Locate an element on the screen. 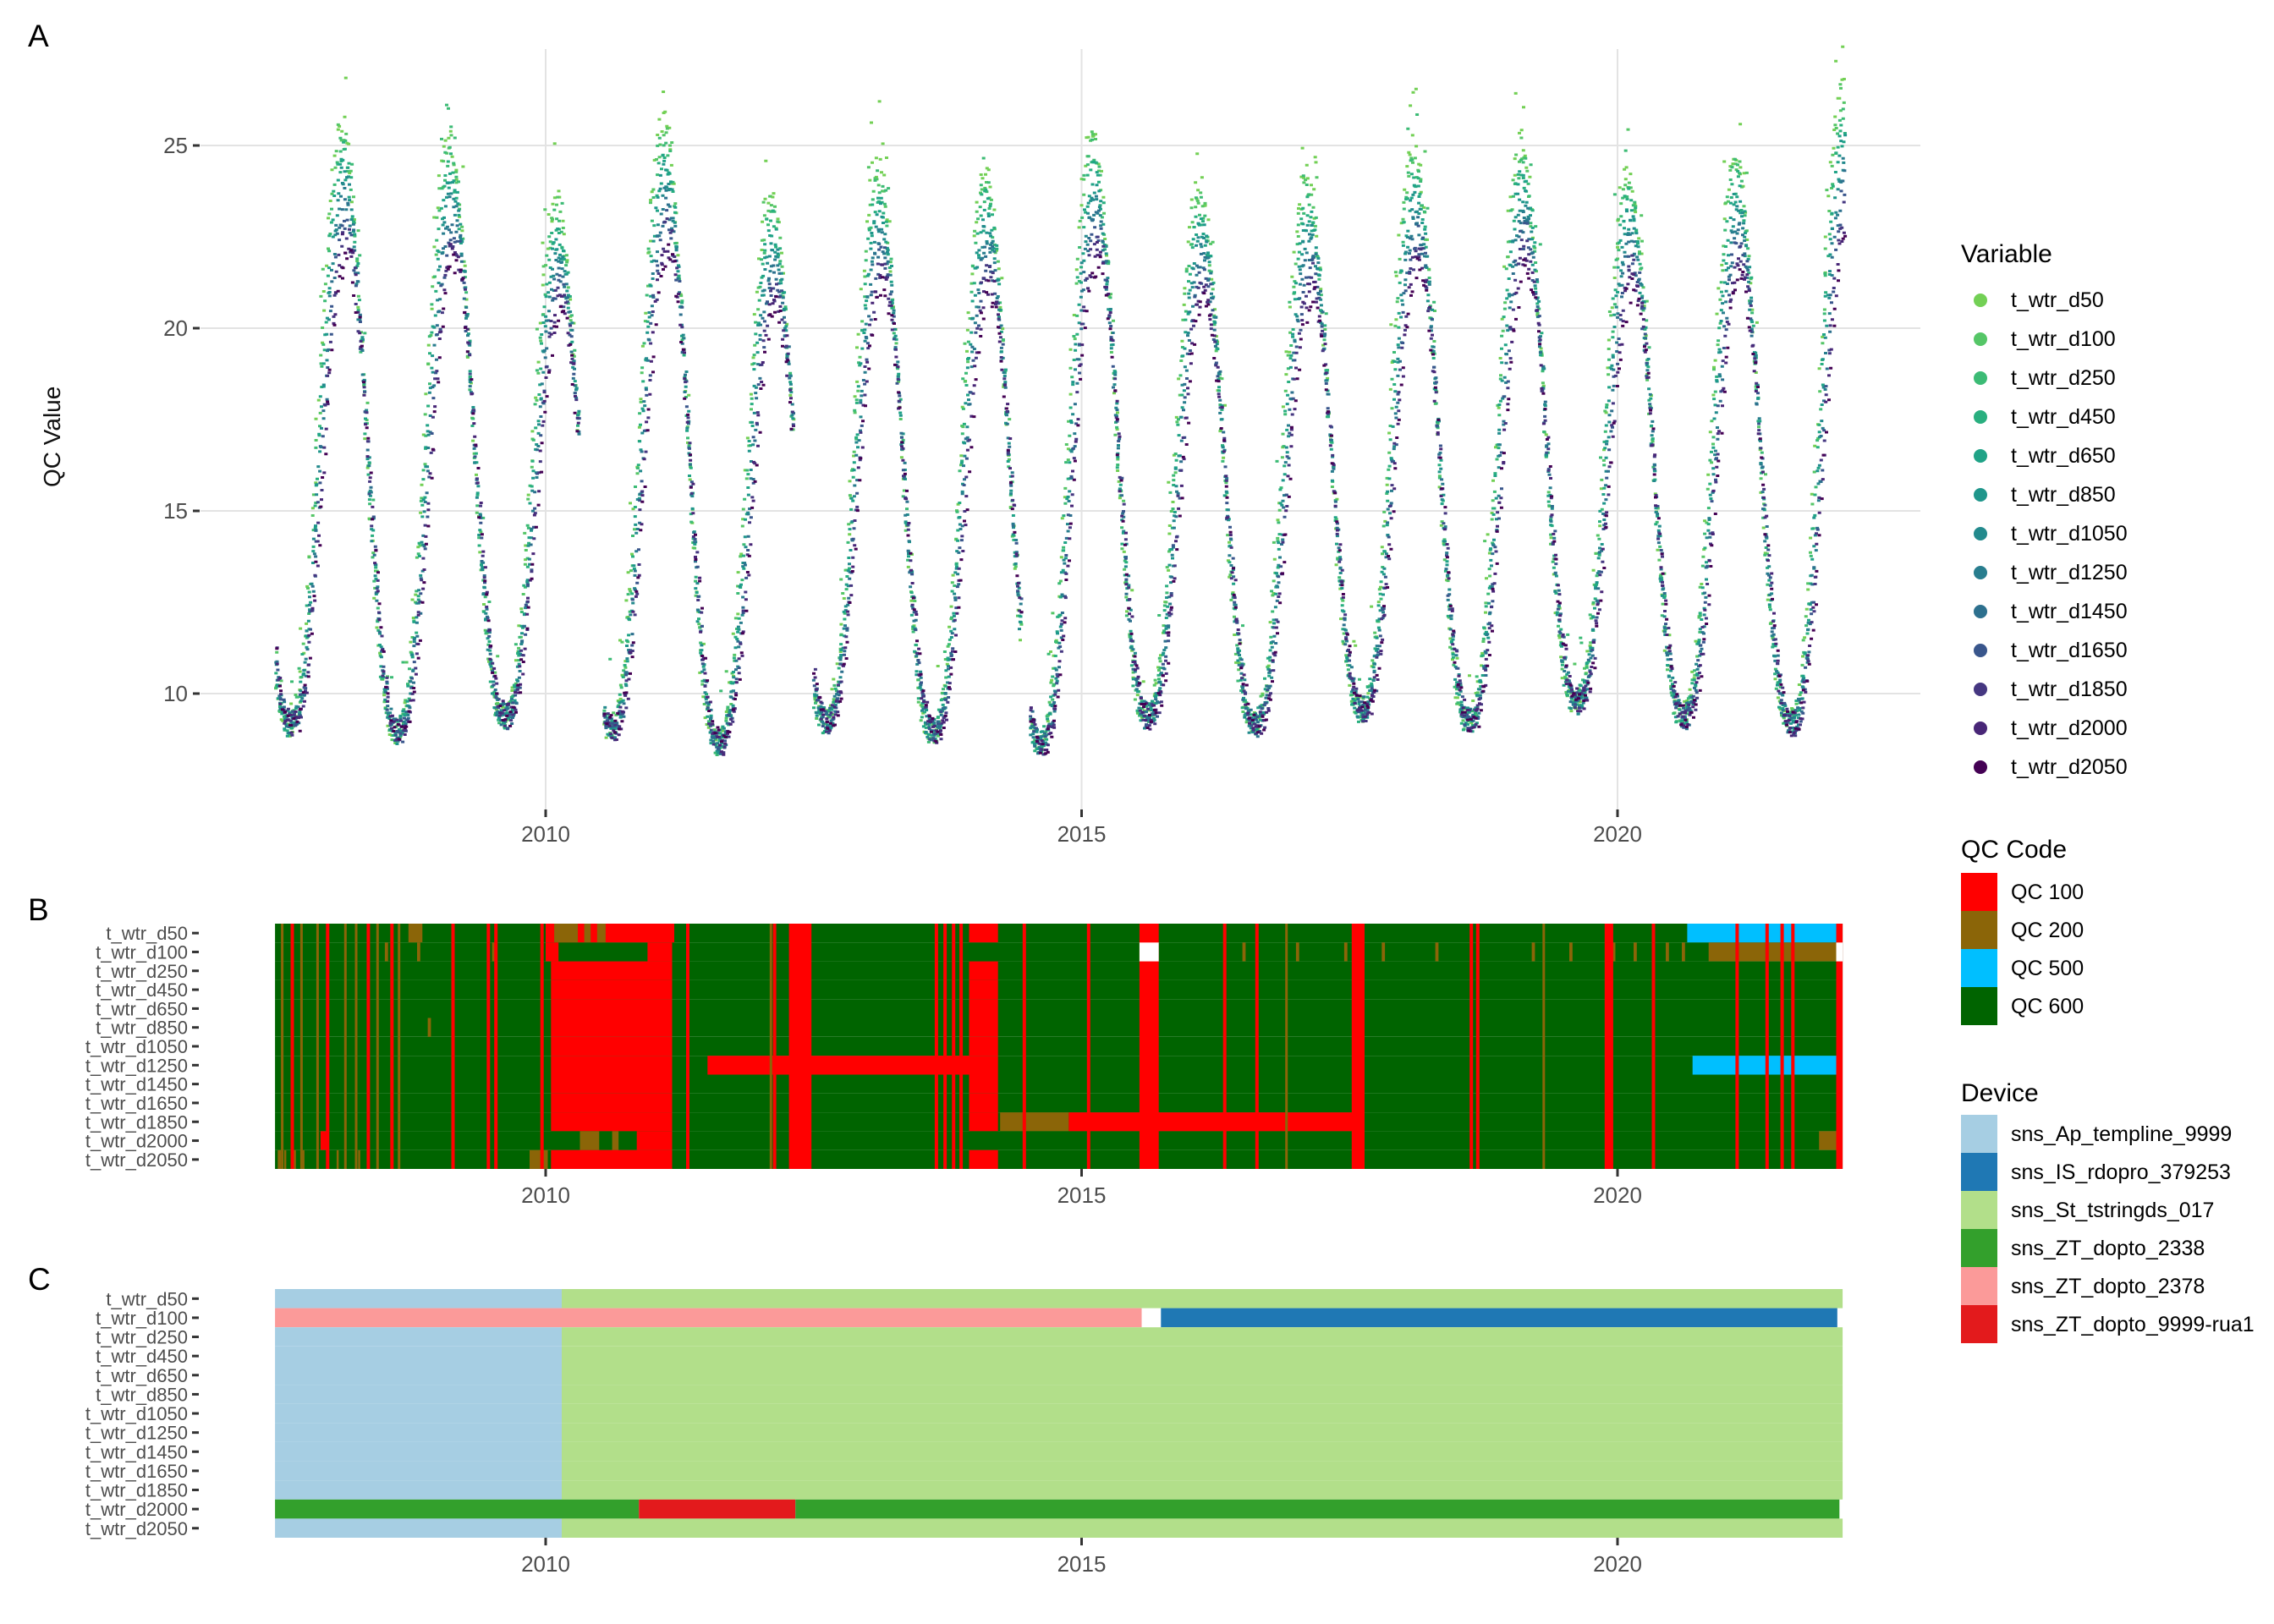  legend-variable-item-label: t_wtr_d1250 is located at coordinates (2069, 572).